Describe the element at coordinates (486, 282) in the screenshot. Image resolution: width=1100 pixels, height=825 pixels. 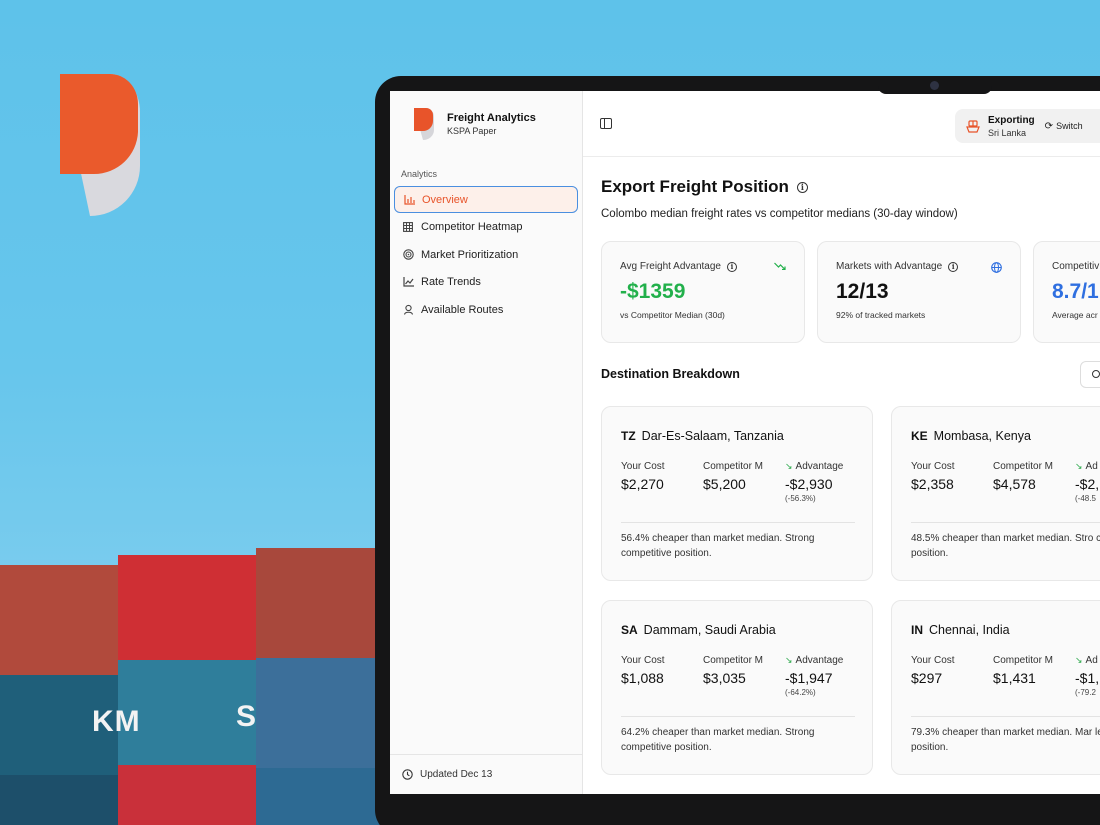
I see `sidebar-item-rate-trends: Rate Trends` at that location.